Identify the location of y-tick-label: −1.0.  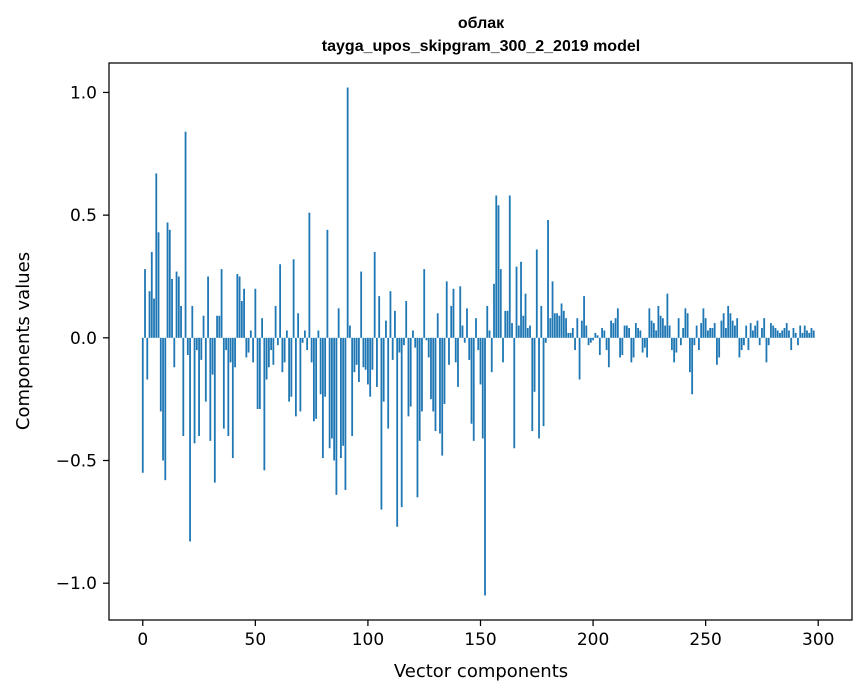
(76, 584).